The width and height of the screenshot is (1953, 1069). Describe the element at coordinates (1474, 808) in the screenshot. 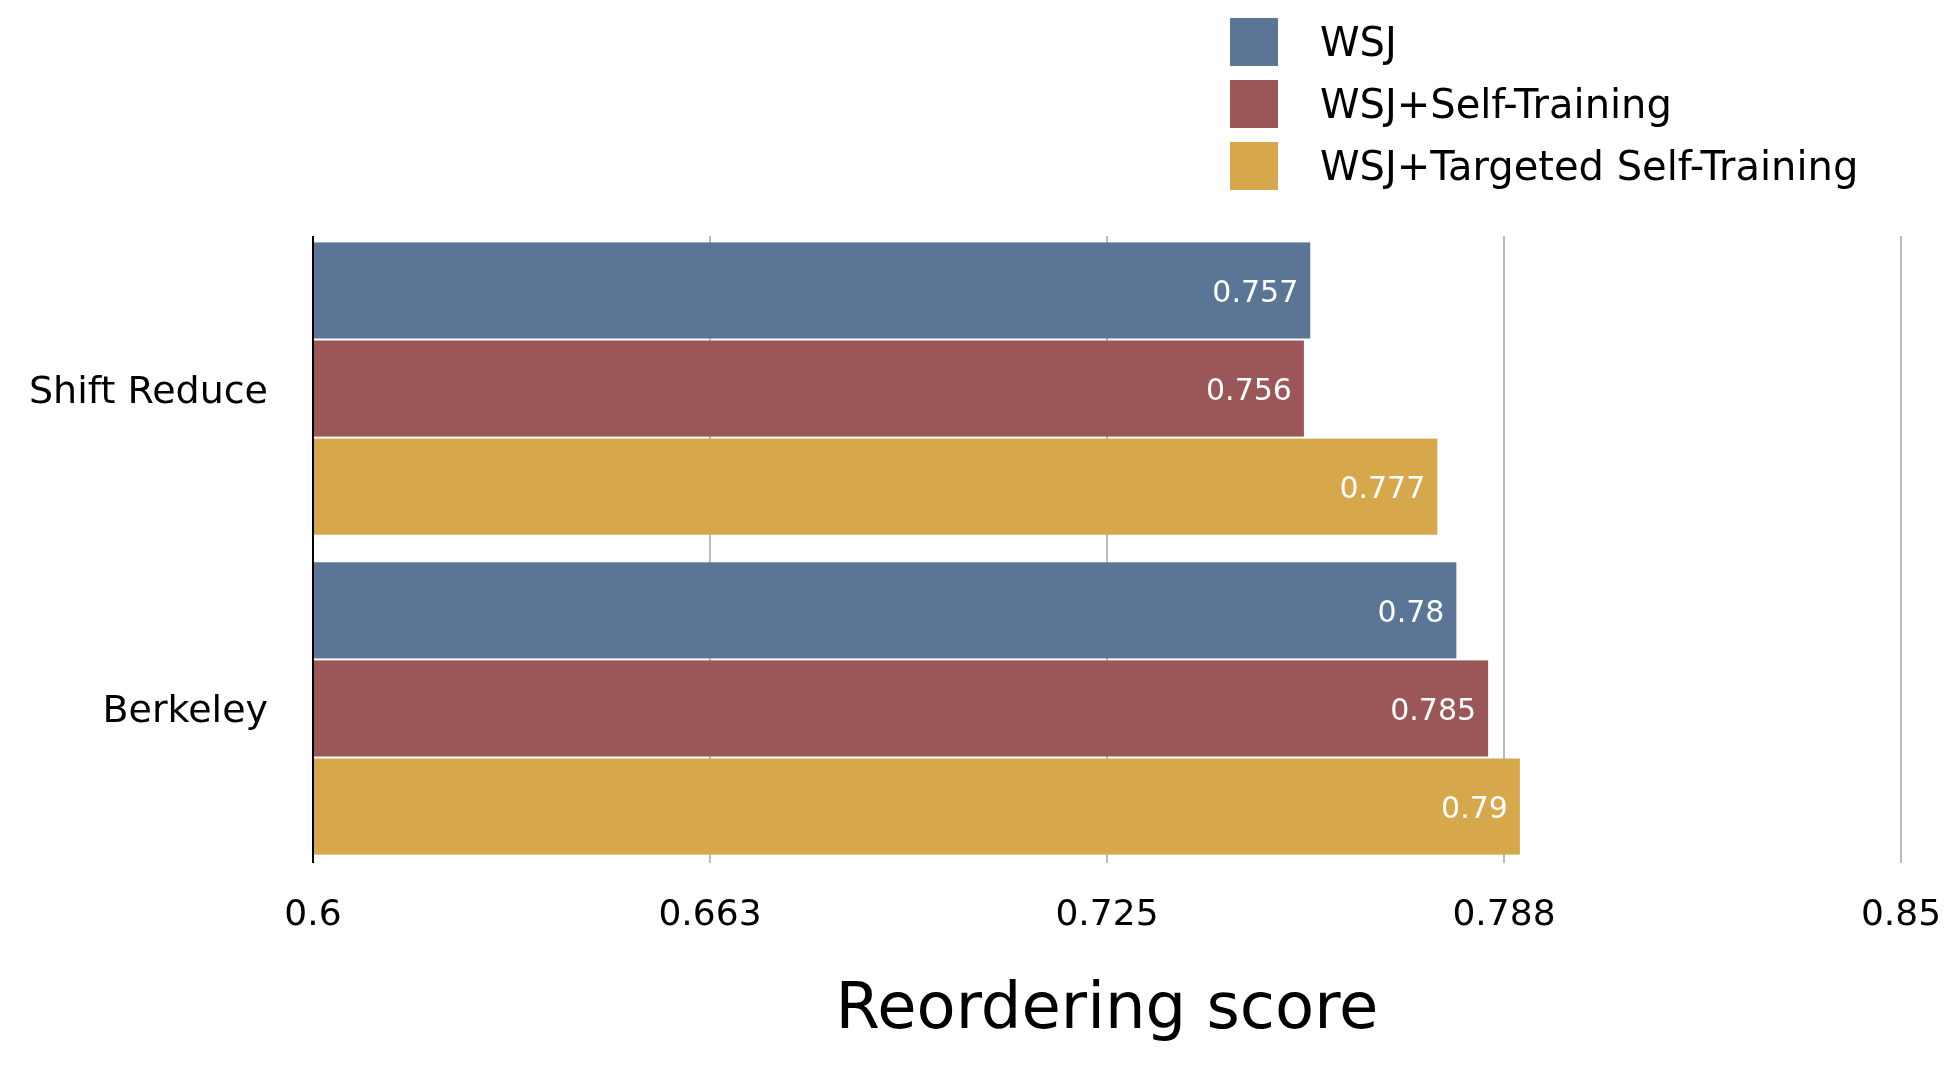

I see `data-label: 0.79` at that location.